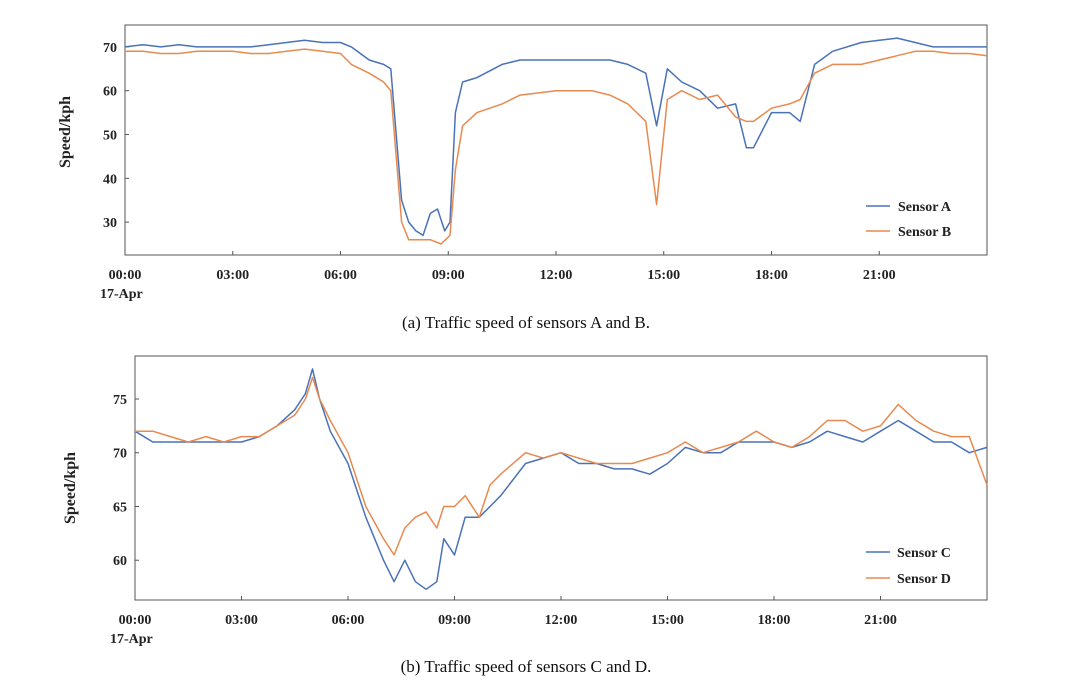 The width and height of the screenshot is (1078, 693). I want to click on chart-b-legend-sensor-d: Sensor D, so click(924, 579).